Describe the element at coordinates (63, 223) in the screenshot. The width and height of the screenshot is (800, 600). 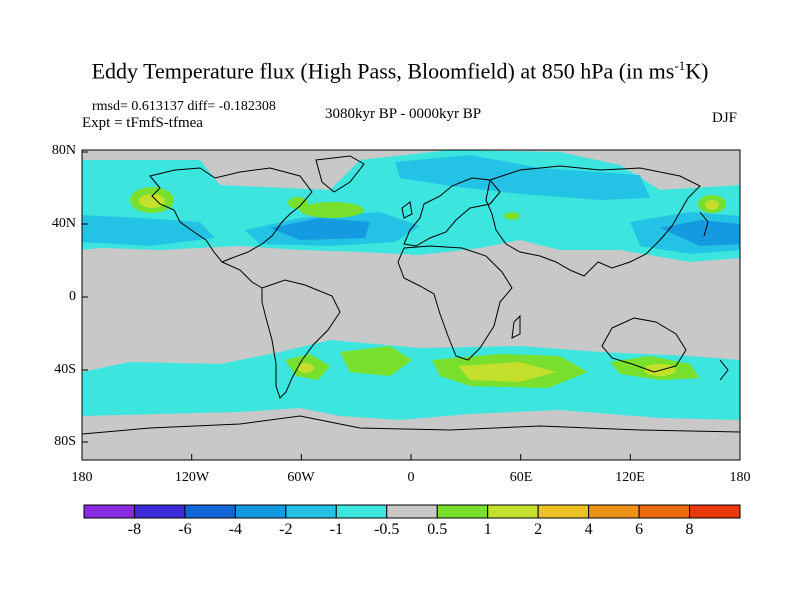
I see `lat-label: 40N` at that location.